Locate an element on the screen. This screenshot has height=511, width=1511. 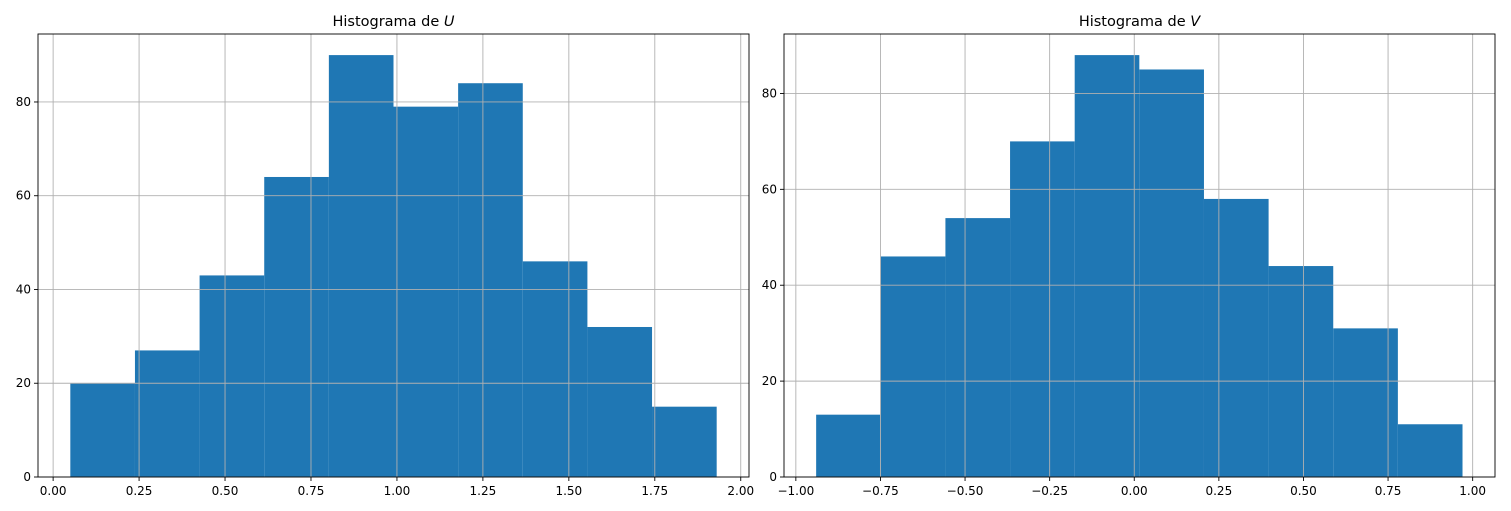
x-tick-label: −1.00 is located at coordinates (795, 491).